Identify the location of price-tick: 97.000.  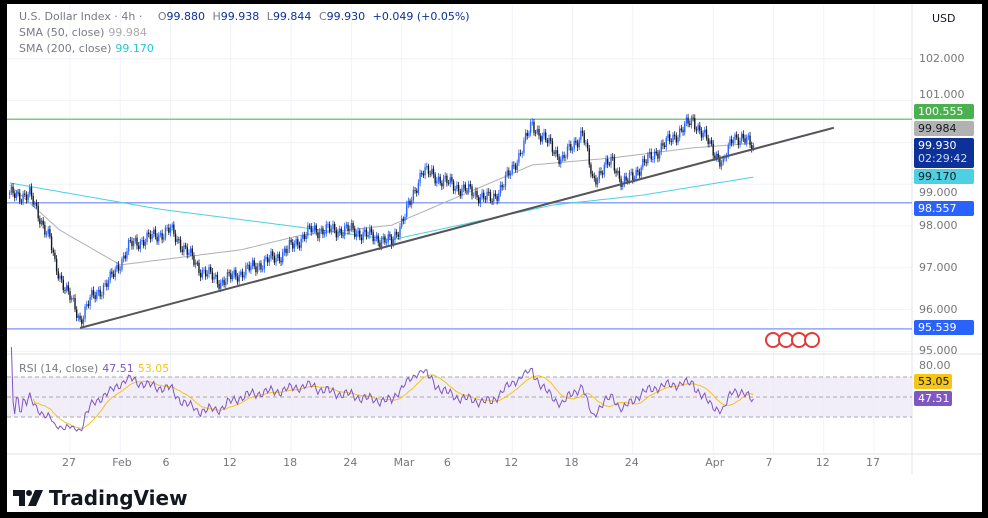
(938, 267).